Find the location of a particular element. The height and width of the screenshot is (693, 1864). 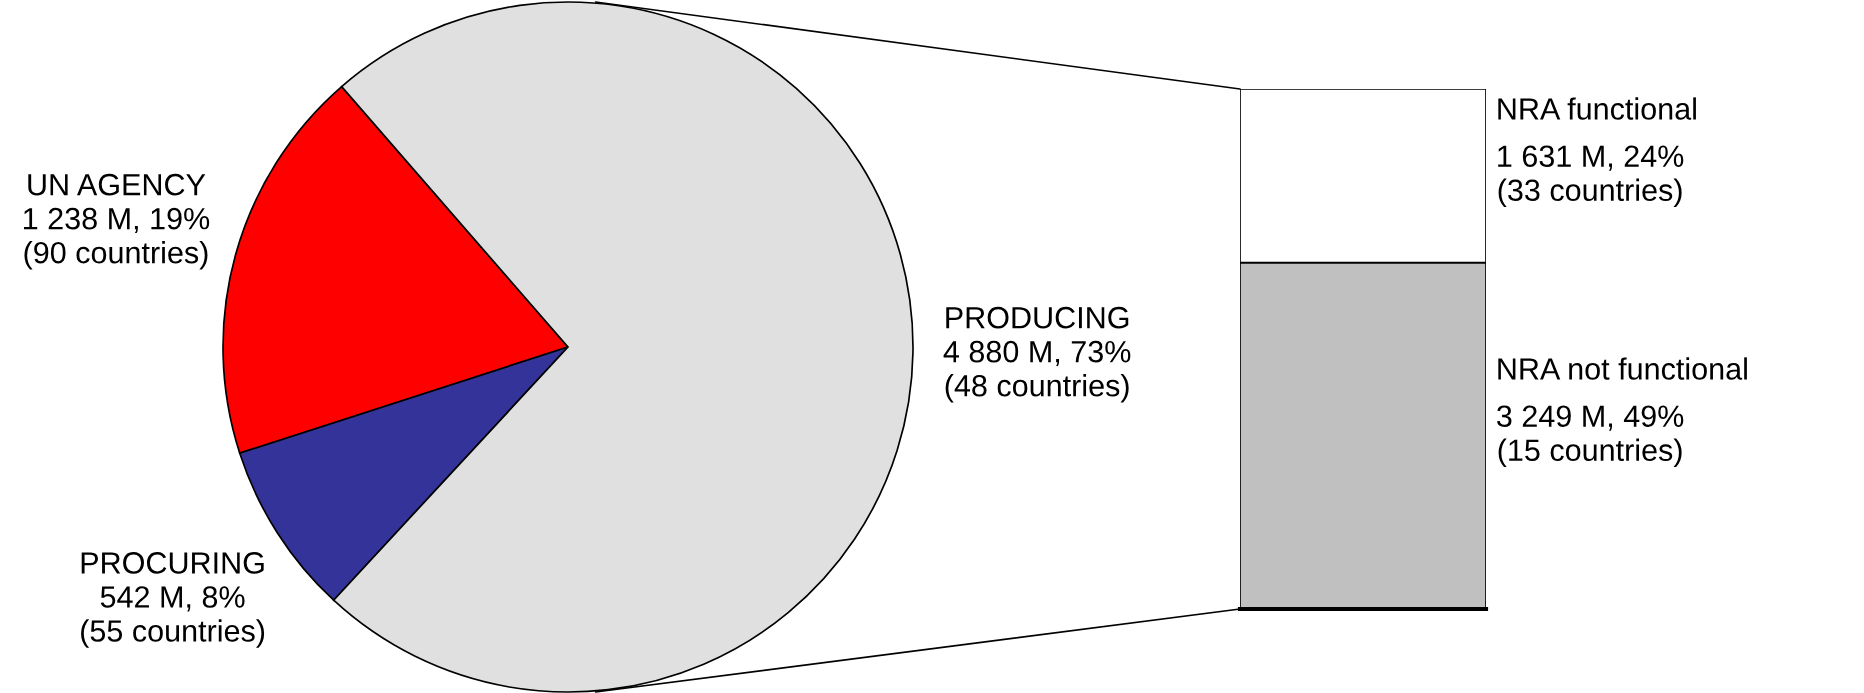

series-label: NRA not functional is located at coordinates (1622, 368).